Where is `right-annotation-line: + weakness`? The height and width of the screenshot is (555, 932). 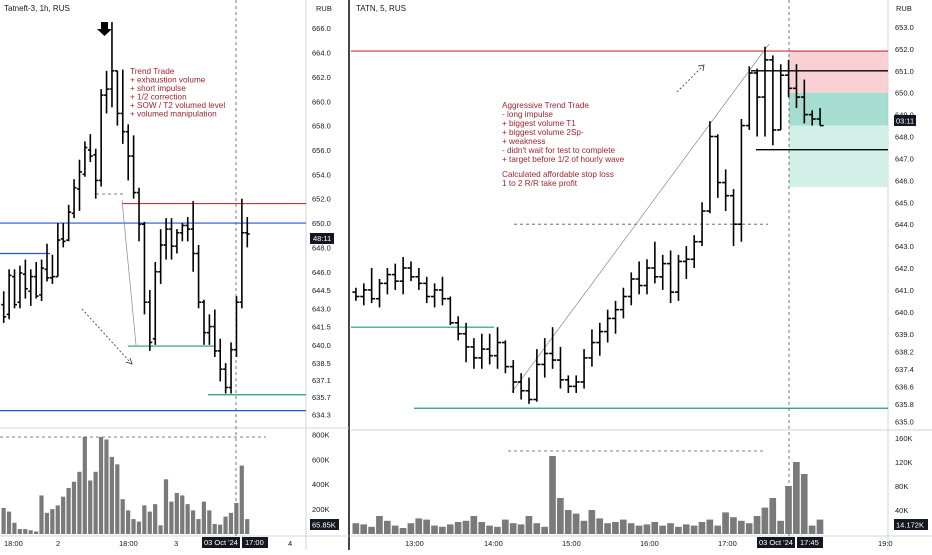 right-annotation-line: + weakness is located at coordinates (523, 141).